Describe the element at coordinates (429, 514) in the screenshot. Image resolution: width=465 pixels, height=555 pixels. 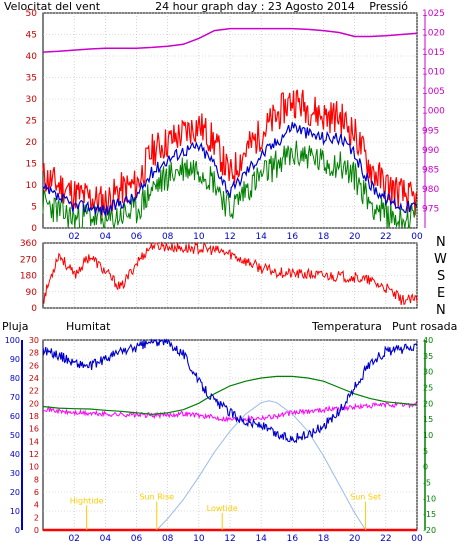
I see `temperature-axis-tick: -15` at that location.